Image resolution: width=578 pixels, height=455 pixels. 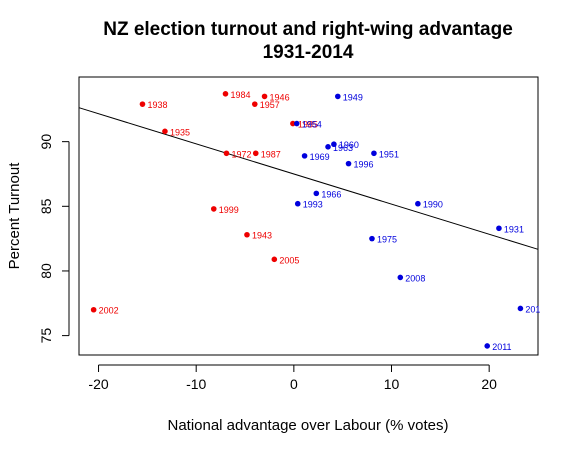 What do you see at coordinates (270, 105) in the screenshot?
I see `point-label: 1957` at bounding box center [270, 105].